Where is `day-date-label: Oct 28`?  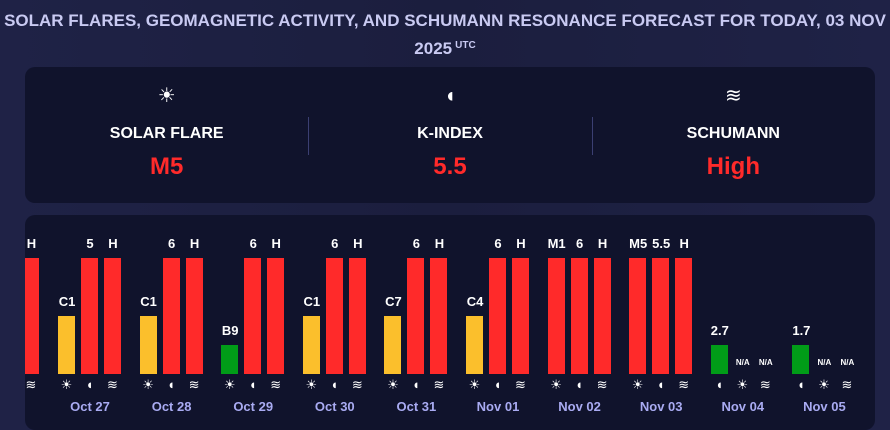 day-date-label: Oct 28 is located at coordinates (171, 406).